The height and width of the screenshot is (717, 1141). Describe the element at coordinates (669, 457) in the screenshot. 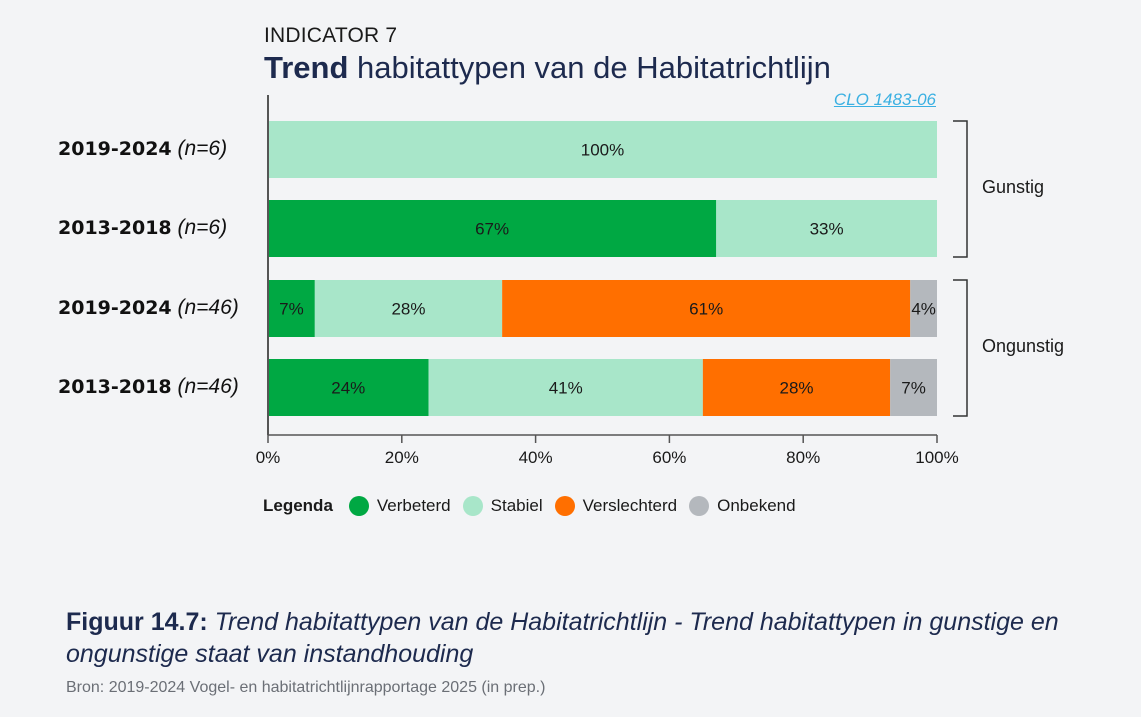

I see `x-tick-label: 60%` at that location.